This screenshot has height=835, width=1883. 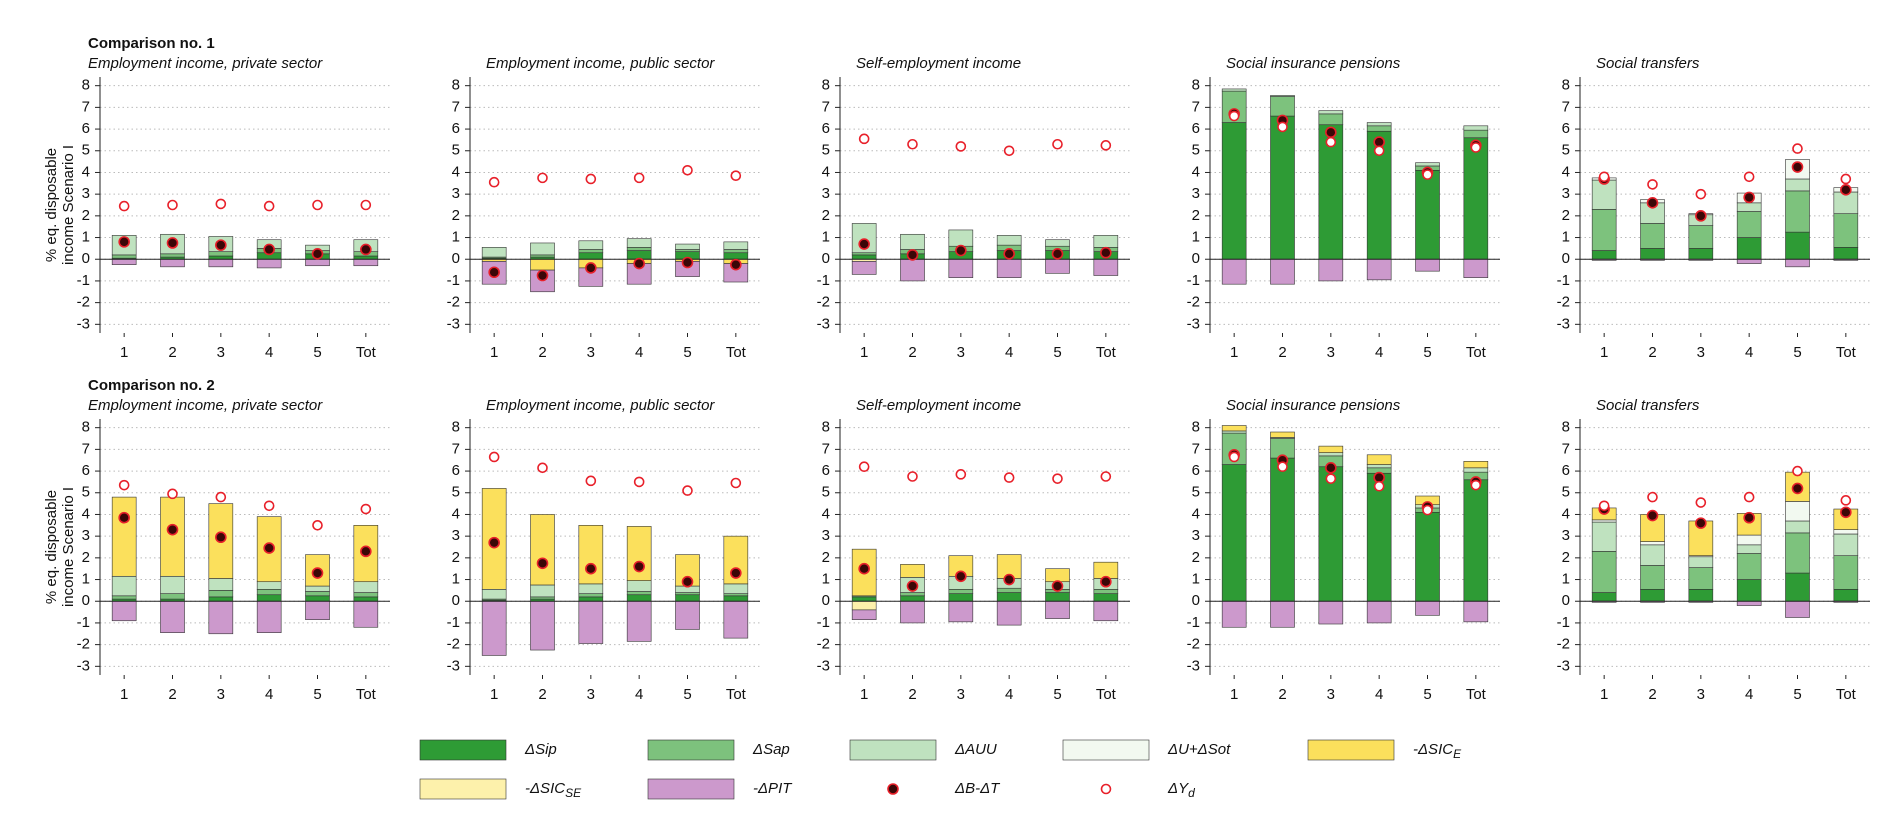 I want to click on legend-label: ΔAUU, so click(x=975, y=749).